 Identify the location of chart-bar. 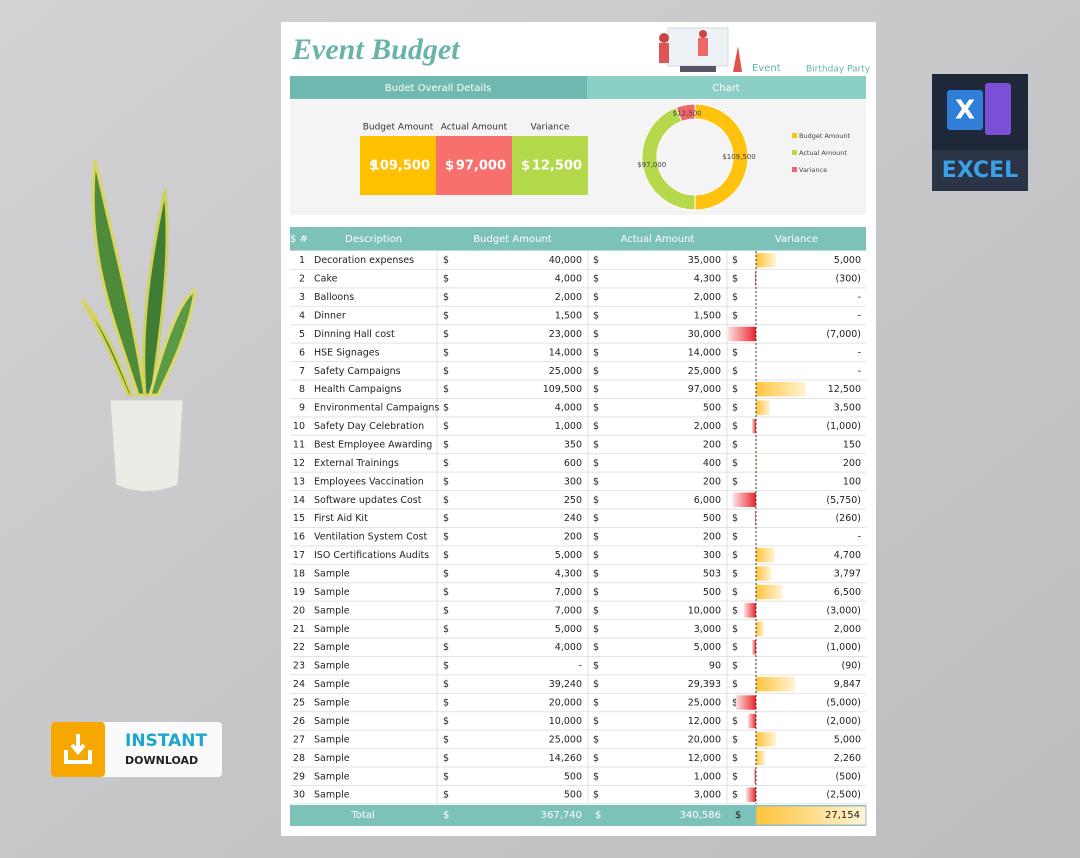
(726, 87).